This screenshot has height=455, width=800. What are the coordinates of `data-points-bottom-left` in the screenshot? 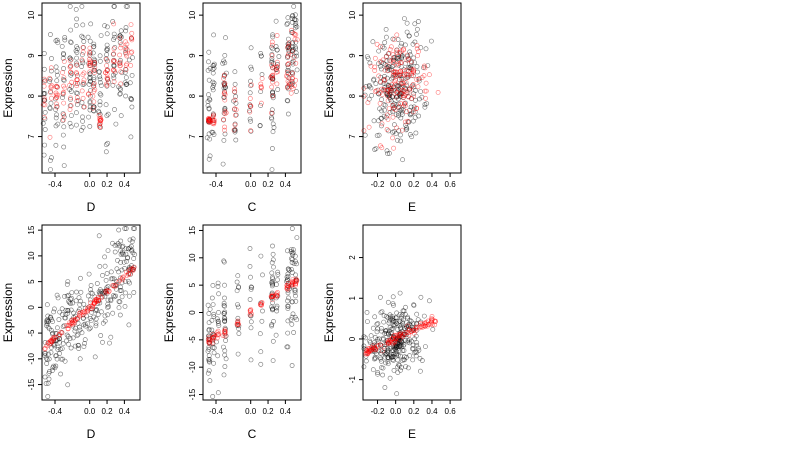 It's located at (90, 312).